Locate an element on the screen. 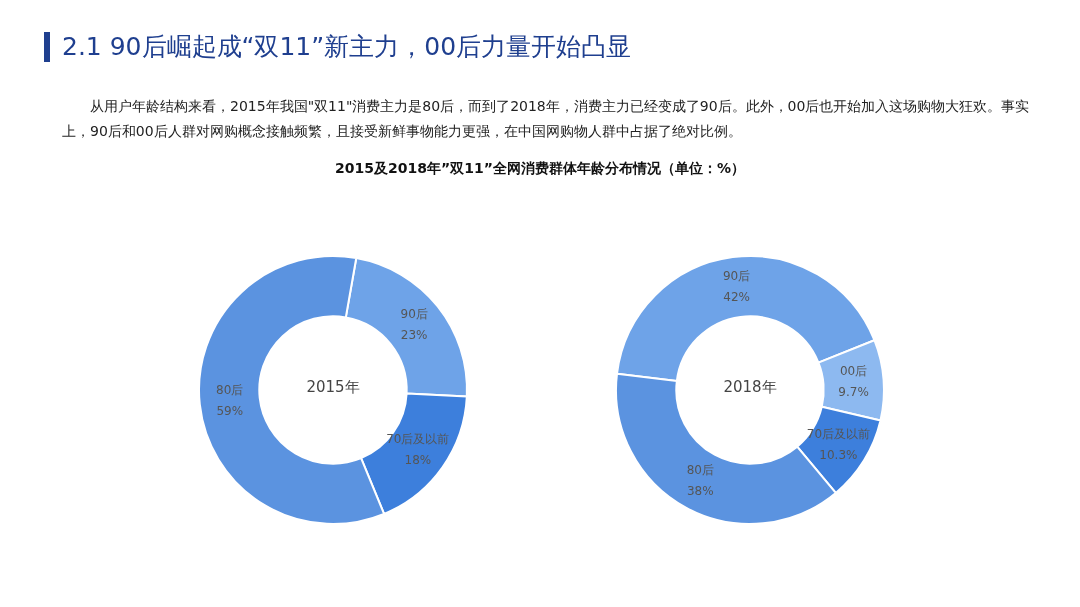  slice-label: 70后及以前 is located at coordinates (418, 438).